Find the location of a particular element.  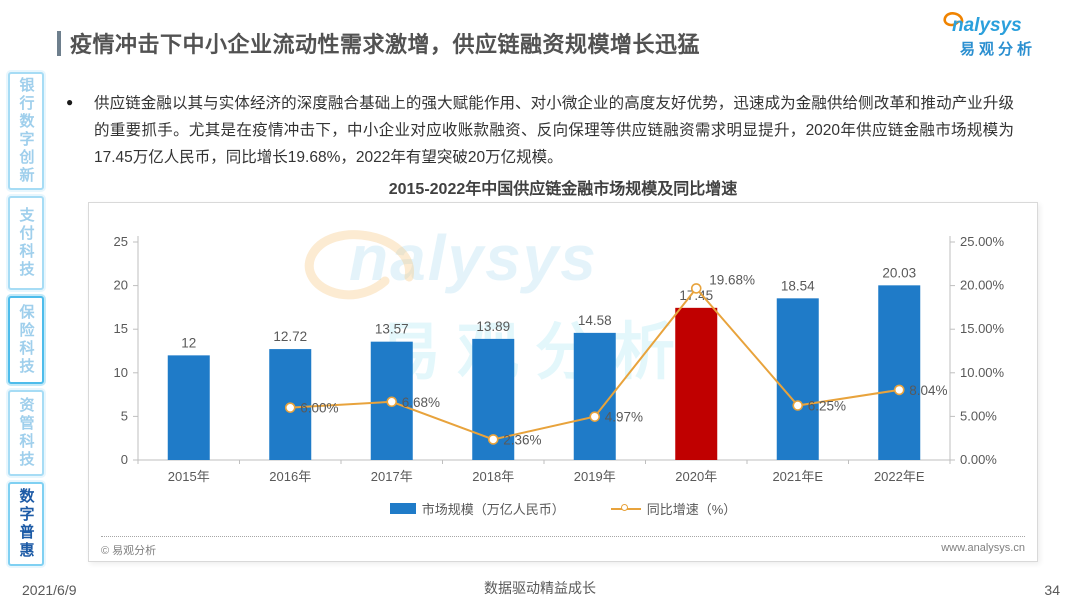

line-value-label: 19.68% is located at coordinates (732, 279).